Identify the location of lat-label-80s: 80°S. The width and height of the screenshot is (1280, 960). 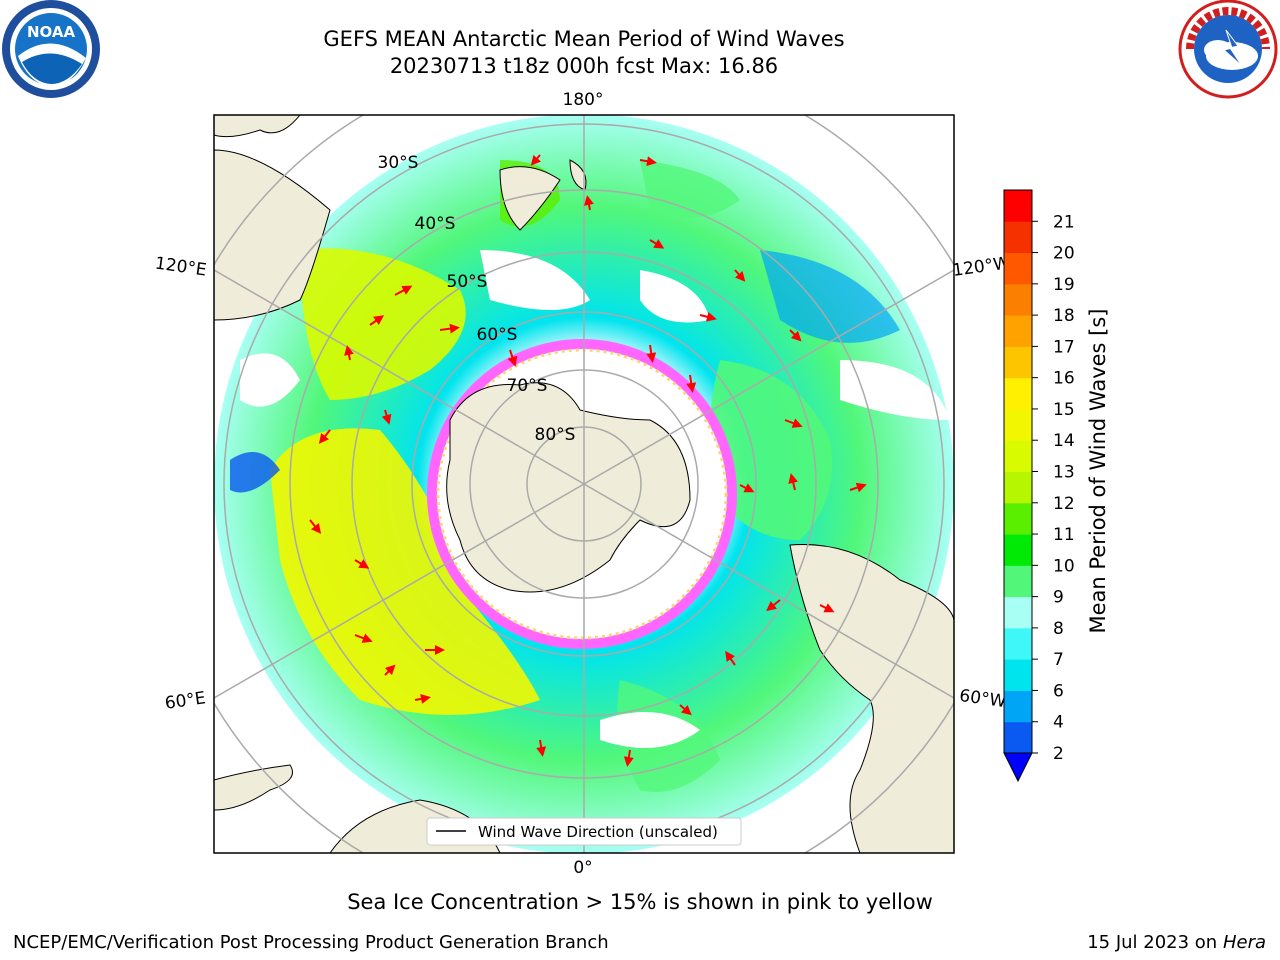
(555, 435).